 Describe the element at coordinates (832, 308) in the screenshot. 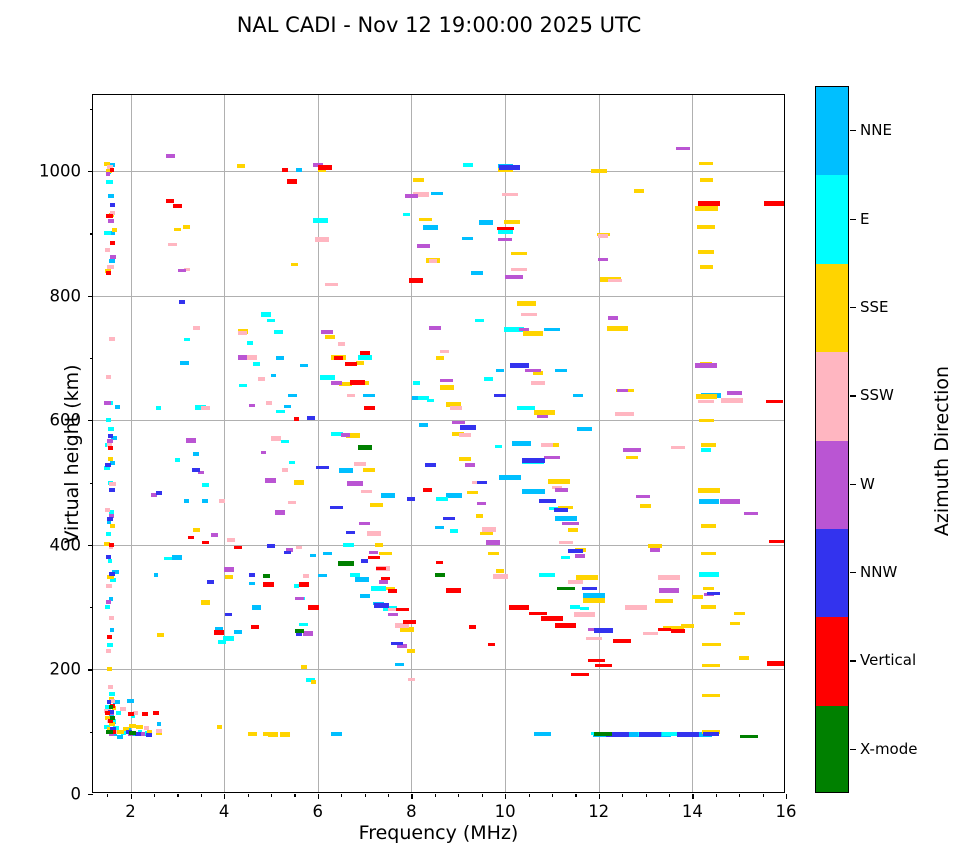

I see `colorbar-segment-sse` at that location.